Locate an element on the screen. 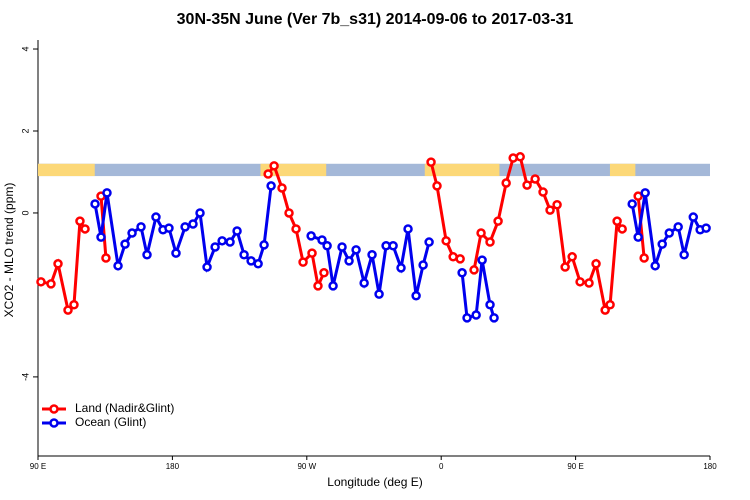 The image size is (750, 500). ocean-band is located at coordinates (374, 170).